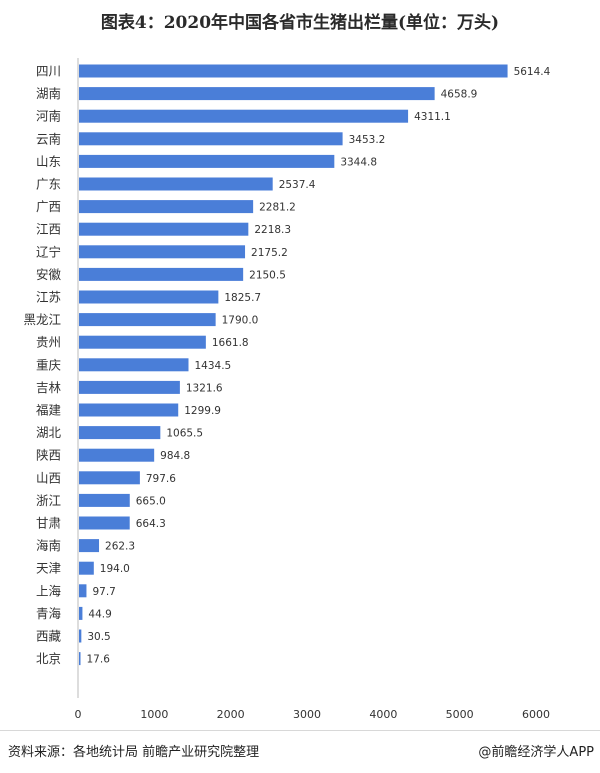 This screenshot has height=773, width=600. Describe the element at coordinates (103, 592) in the screenshot. I see `value-label: 97.7` at that location.